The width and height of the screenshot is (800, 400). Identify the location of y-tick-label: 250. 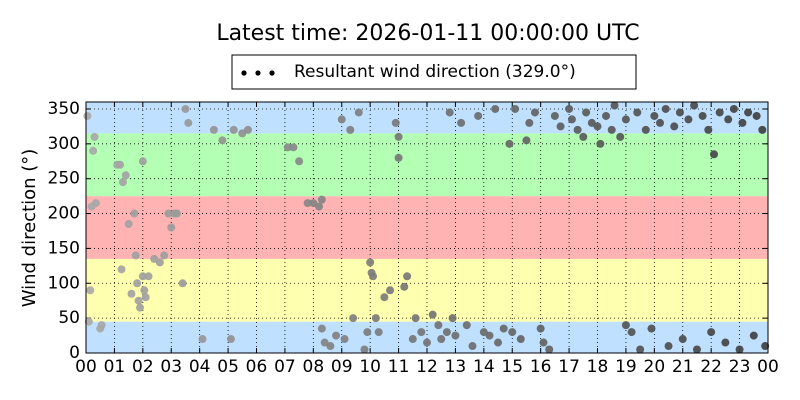
(64, 179).